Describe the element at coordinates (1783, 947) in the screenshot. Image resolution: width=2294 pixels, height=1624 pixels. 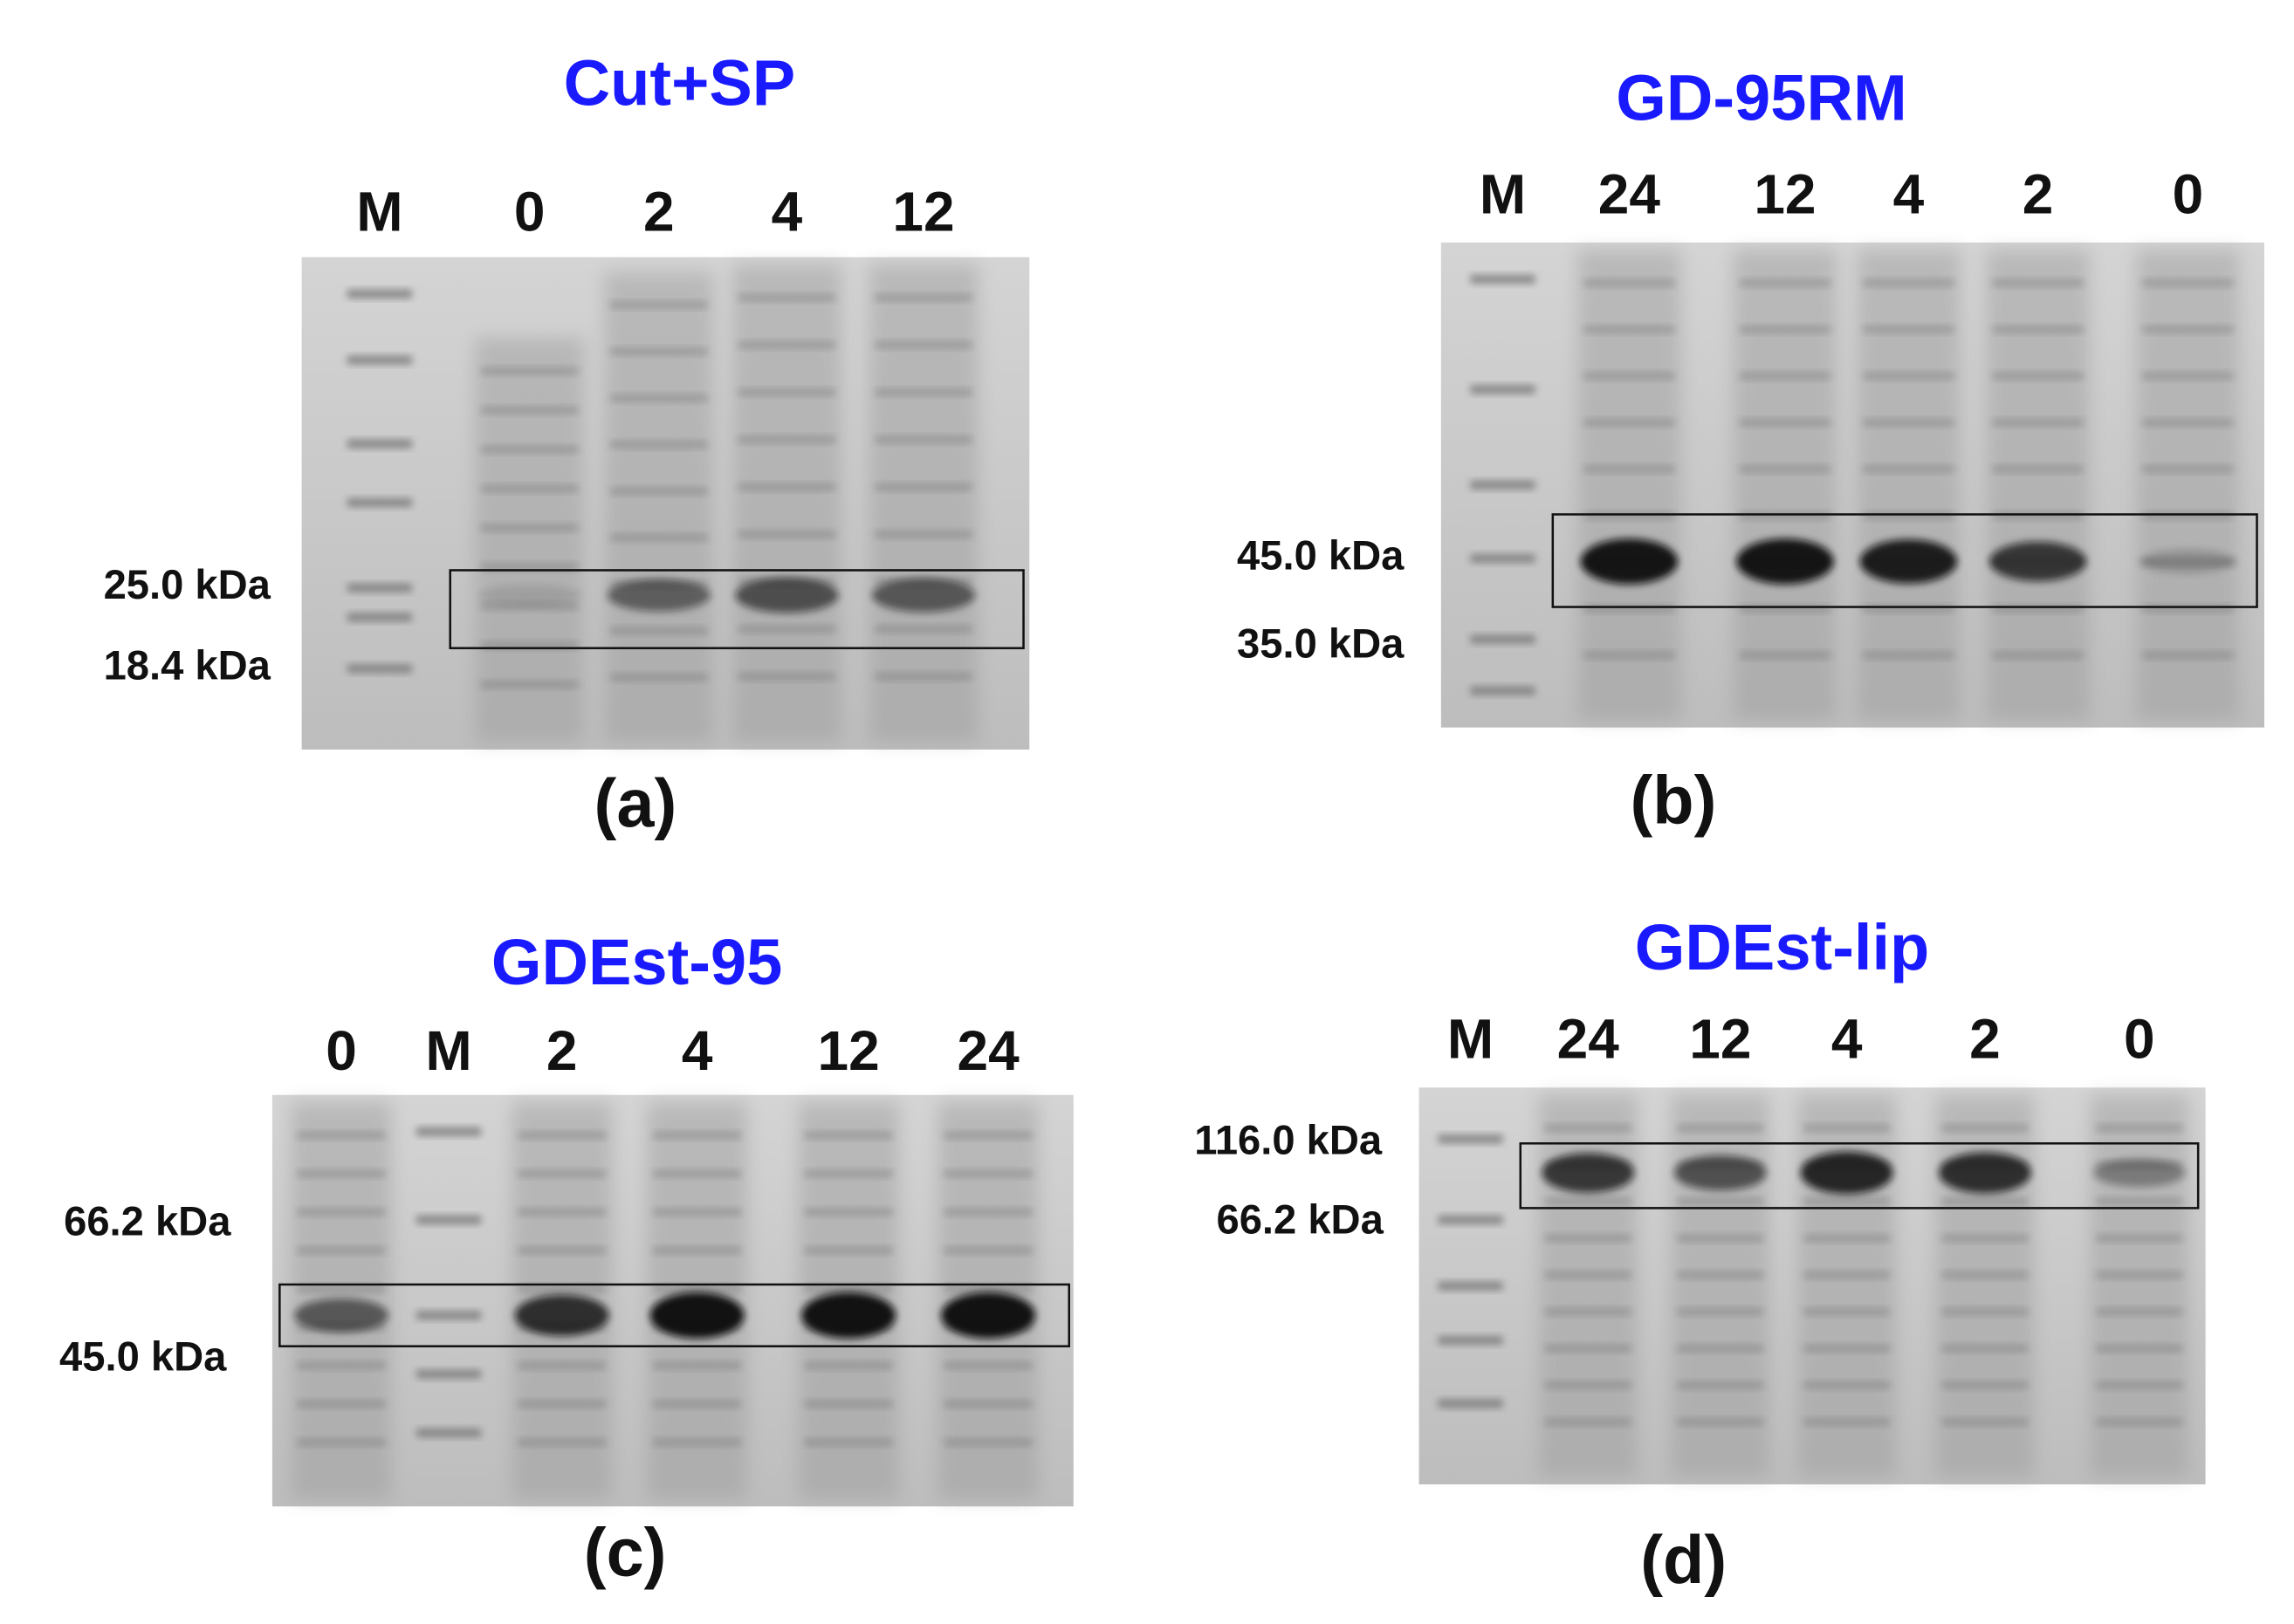
I see `panel-title: GDEst-lip` at that location.